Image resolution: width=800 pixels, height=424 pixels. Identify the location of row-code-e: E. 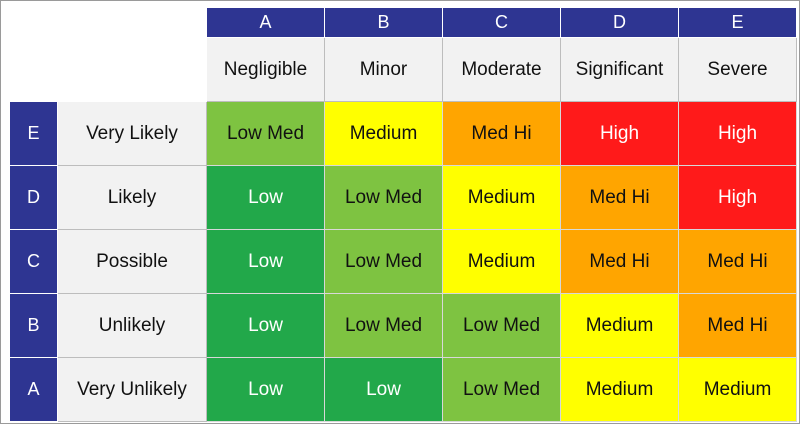
(34, 134).